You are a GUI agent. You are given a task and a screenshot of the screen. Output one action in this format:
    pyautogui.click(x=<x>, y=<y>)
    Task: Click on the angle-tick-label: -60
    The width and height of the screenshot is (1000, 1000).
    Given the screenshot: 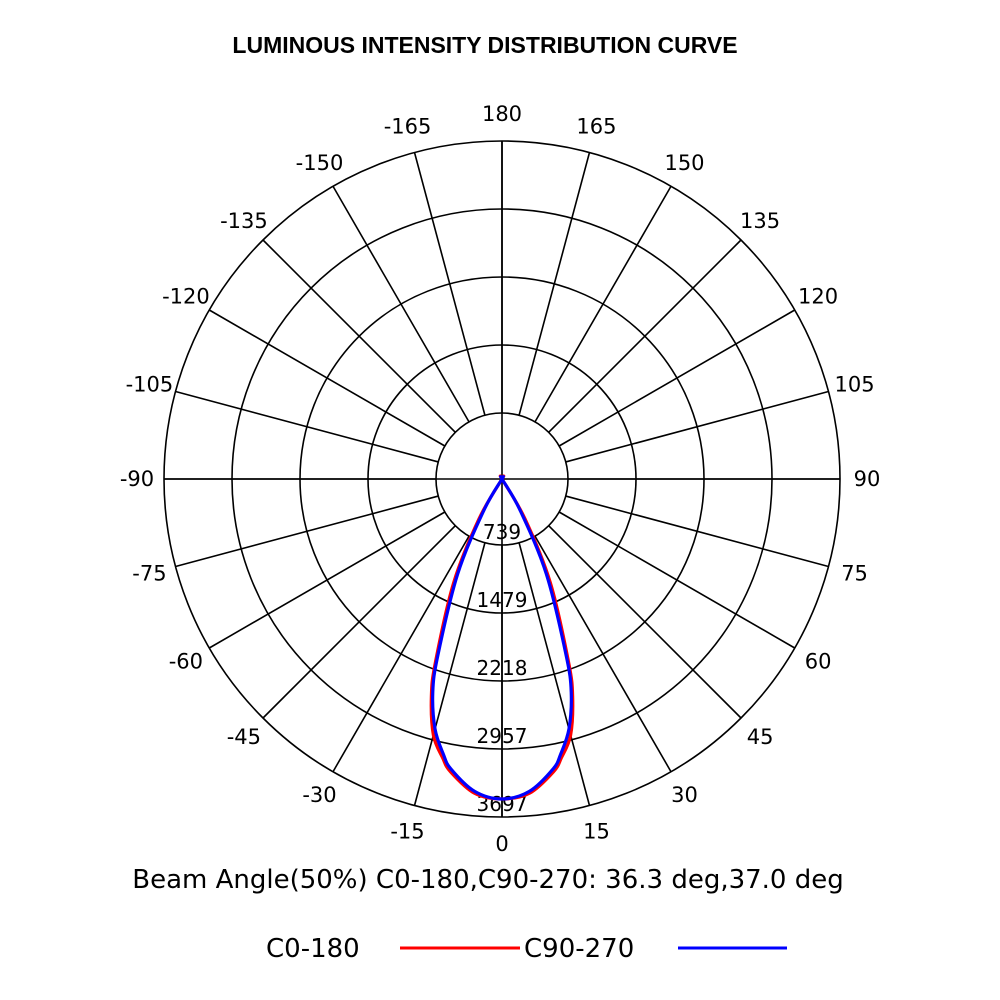 What is the action you would take?
    pyautogui.click(x=186, y=662)
    